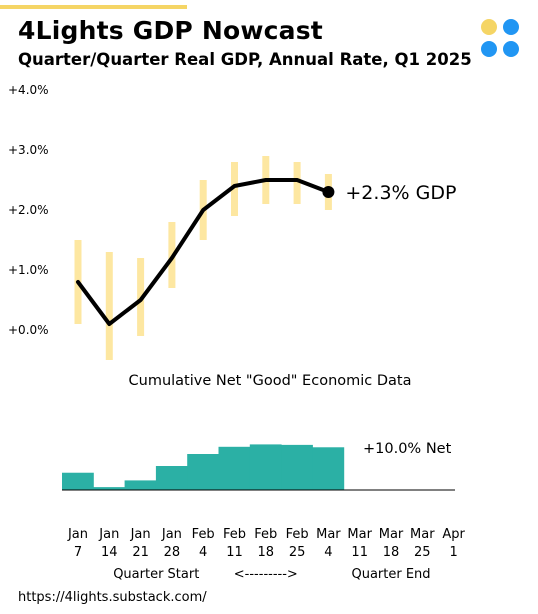  Describe the element at coordinates (78, 552) in the screenshot. I see `x-tick-day: 7` at that location.